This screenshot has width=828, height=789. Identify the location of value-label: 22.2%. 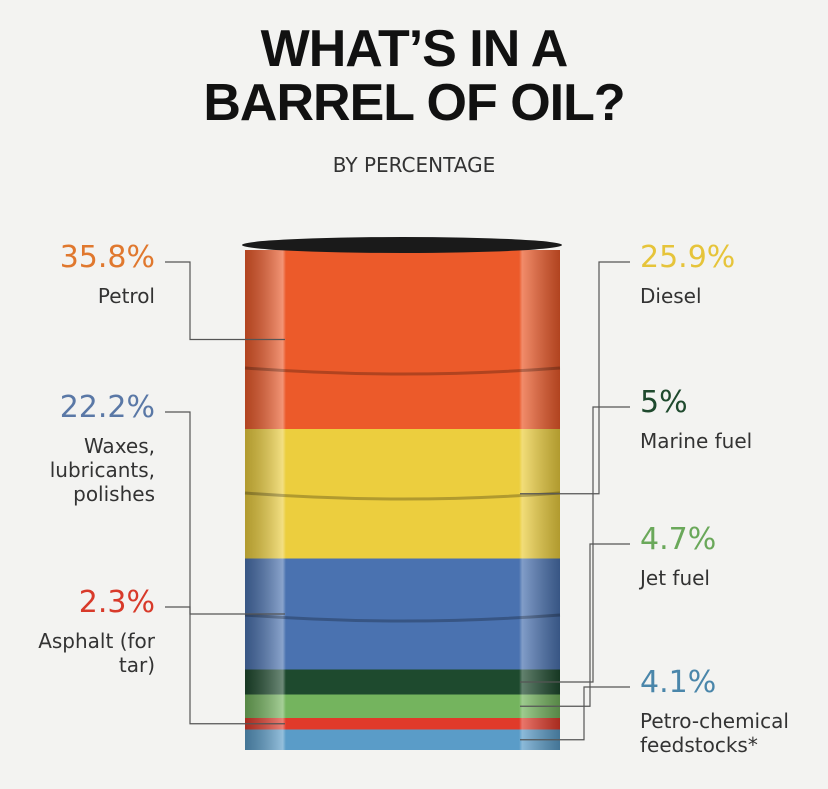
(107, 407).